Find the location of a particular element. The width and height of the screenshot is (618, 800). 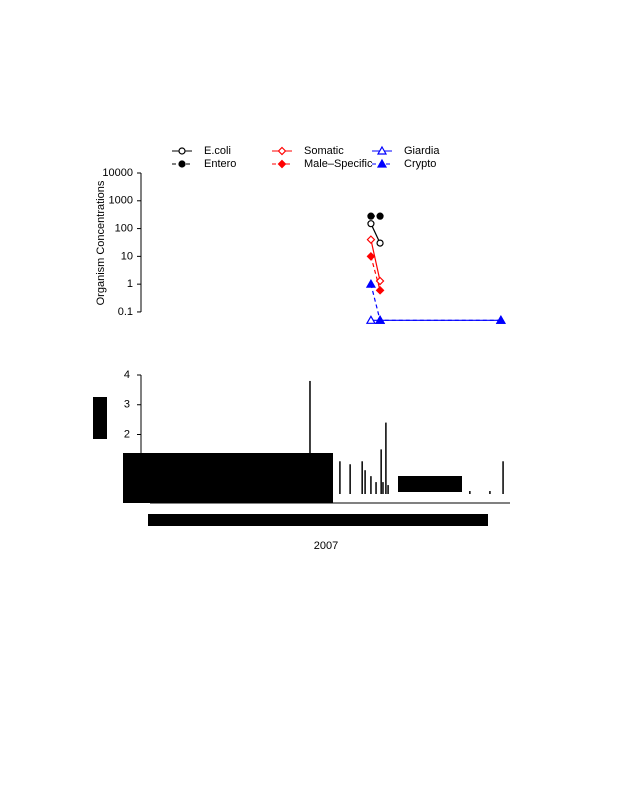

y-tick-label: 100 is located at coordinates (124, 228).